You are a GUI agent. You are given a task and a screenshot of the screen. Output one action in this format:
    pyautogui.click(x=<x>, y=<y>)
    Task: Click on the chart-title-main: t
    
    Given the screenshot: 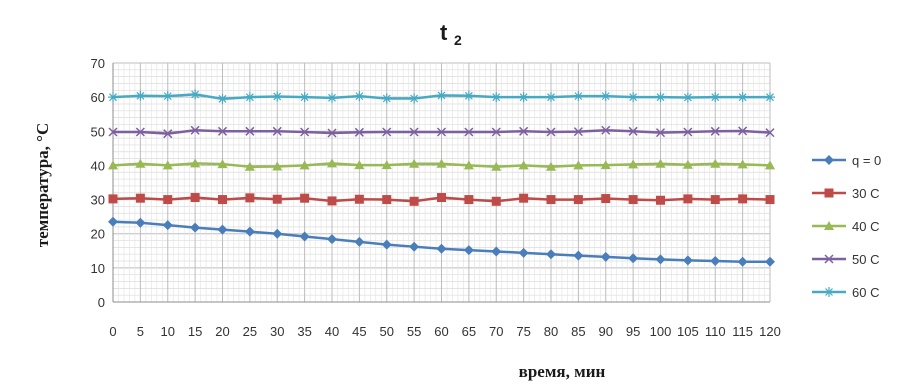 What is the action you would take?
    pyautogui.click(x=444, y=32)
    